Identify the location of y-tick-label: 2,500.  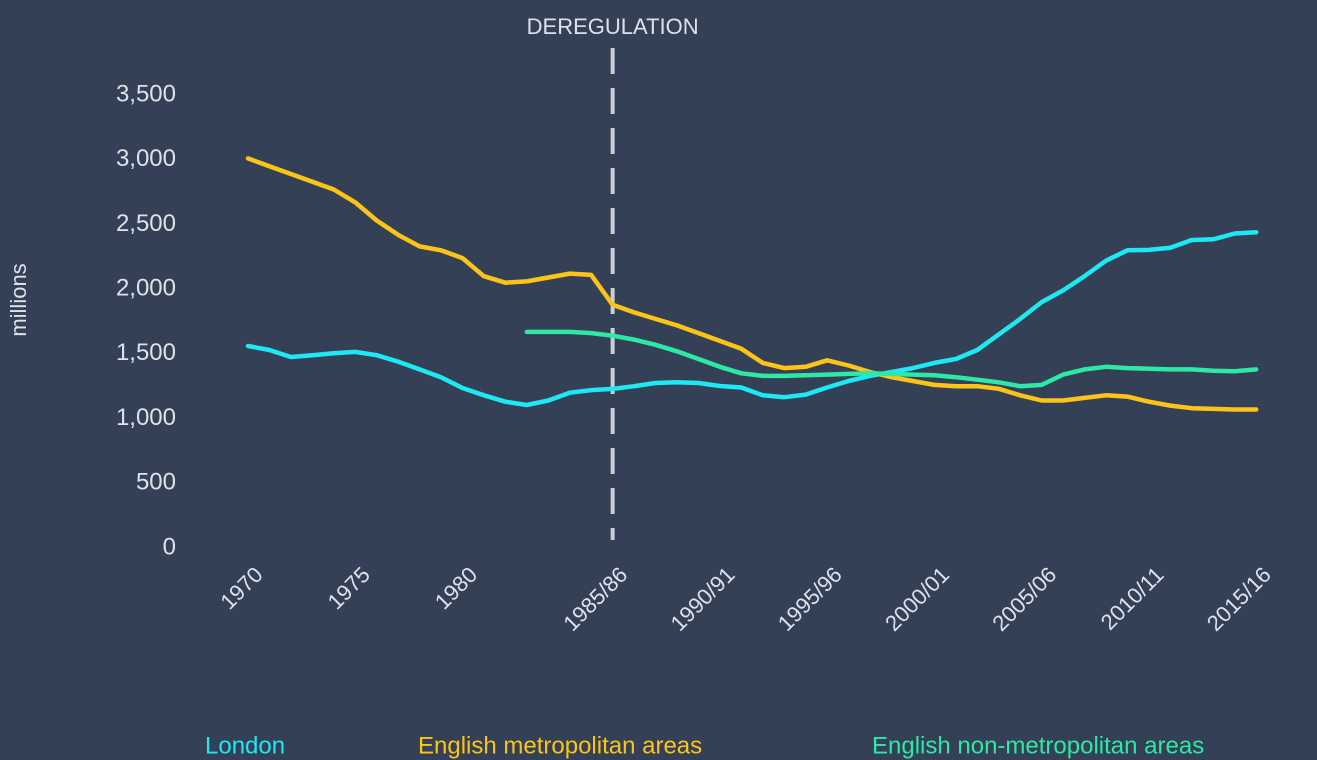
(146, 223).